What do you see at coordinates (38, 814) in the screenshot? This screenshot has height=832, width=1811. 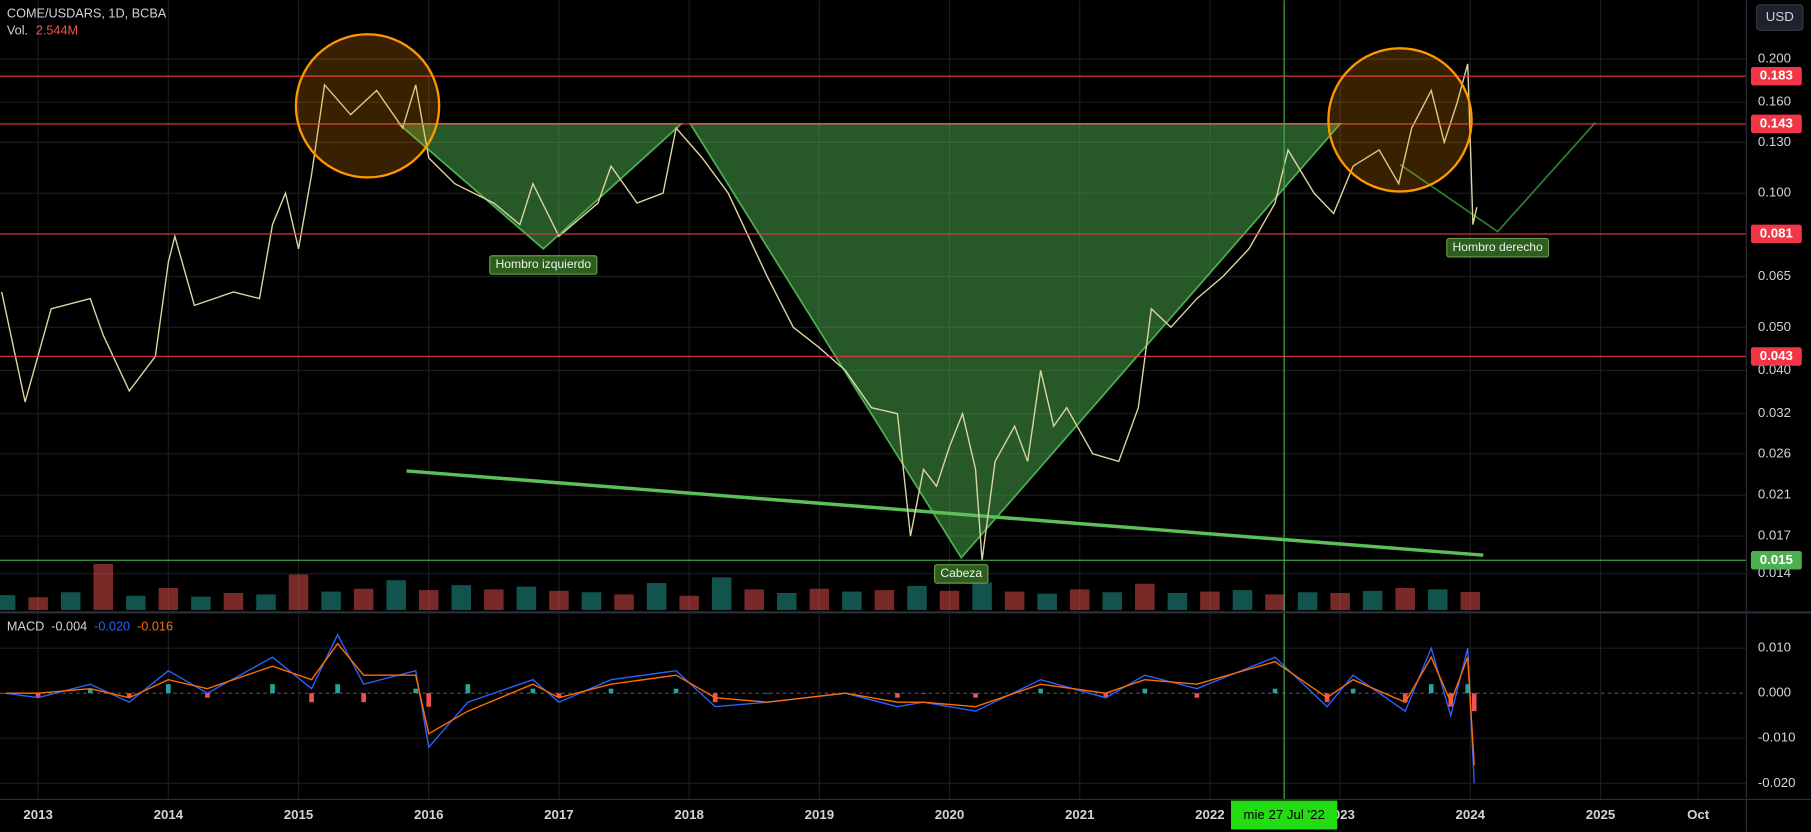 I see `x-tick-label: 2013` at bounding box center [38, 814].